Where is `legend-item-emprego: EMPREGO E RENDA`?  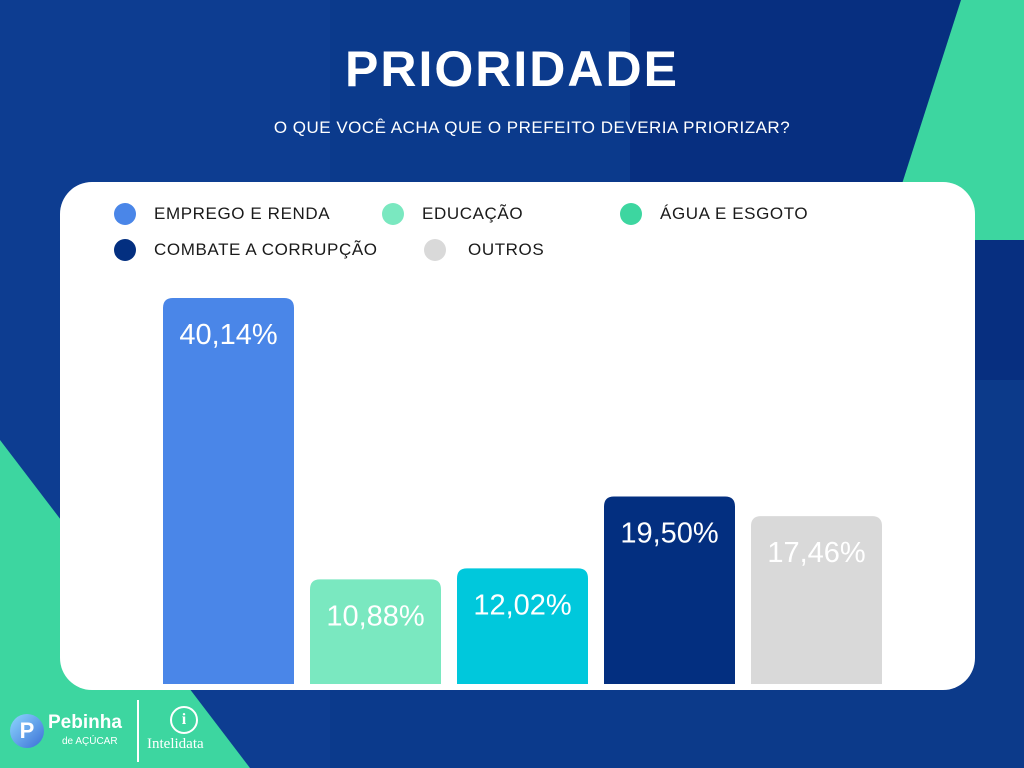 legend-item-emprego: EMPREGO E RENDA is located at coordinates (222, 214).